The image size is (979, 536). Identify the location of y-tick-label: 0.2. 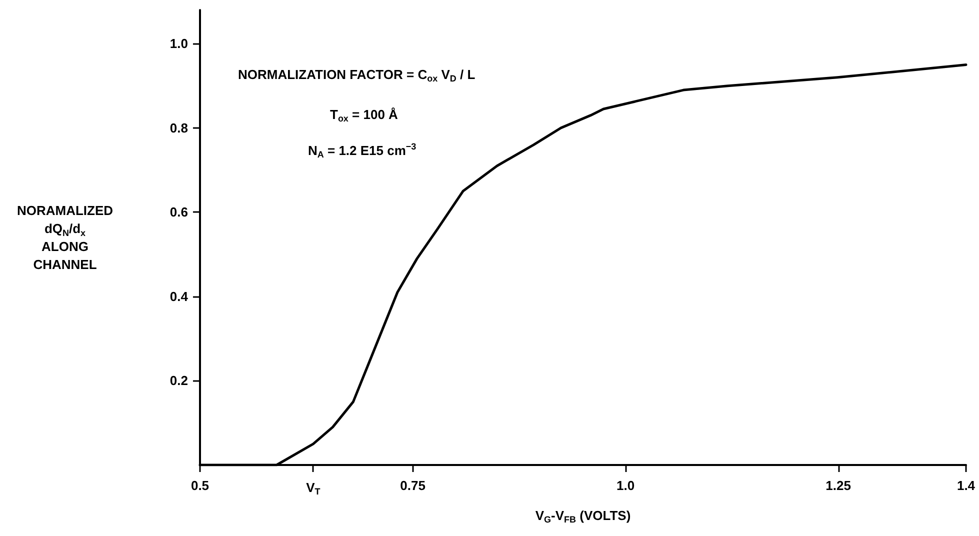
(179, 380).